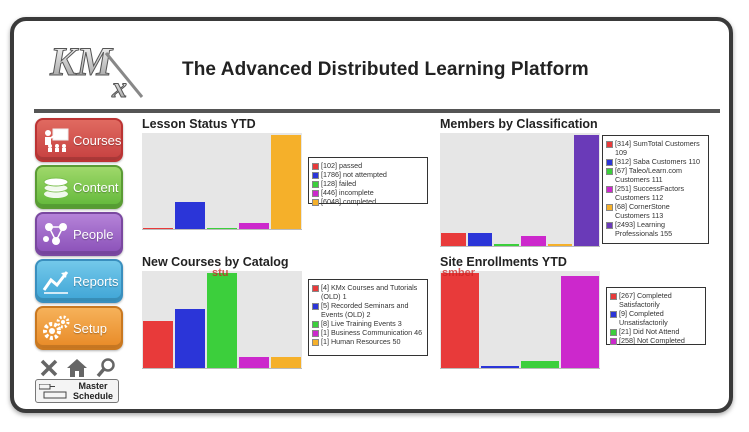 The height and width of the screenshot is (432, 749). What do you see at coordinates (77, 368) in the screenshot?
I see `home-icon` at bounding box center [77, 368].